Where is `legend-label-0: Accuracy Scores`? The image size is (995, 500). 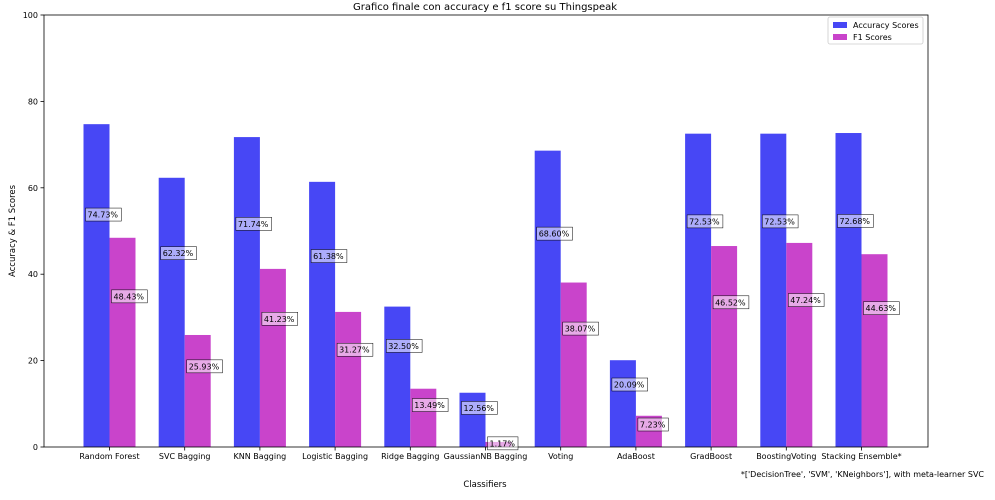
legend-label-0: Accuracy Scores is located at coordinates (886, 25).